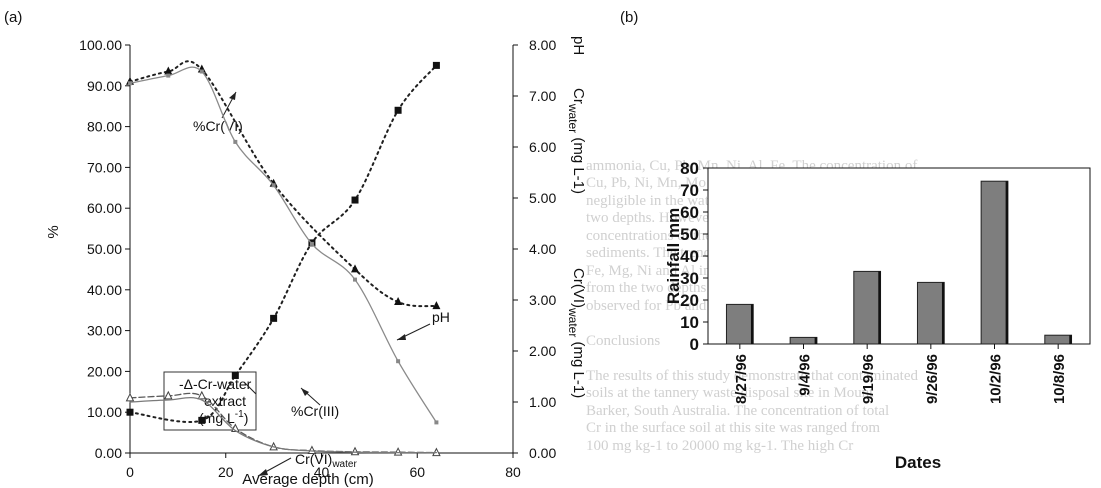 This screenshot has width=1101, height=488. Describe the element at coordinates (239, 414) in the screenshot. I see `legend-unit-sup: -1` at that location.